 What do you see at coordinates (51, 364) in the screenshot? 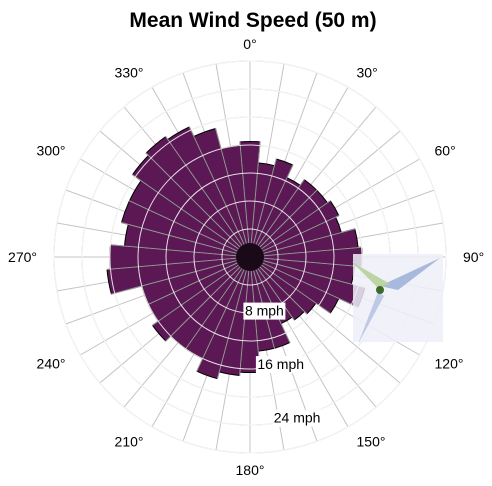
I see `angle-label-240: 240°` at bounding box center [51, 364].